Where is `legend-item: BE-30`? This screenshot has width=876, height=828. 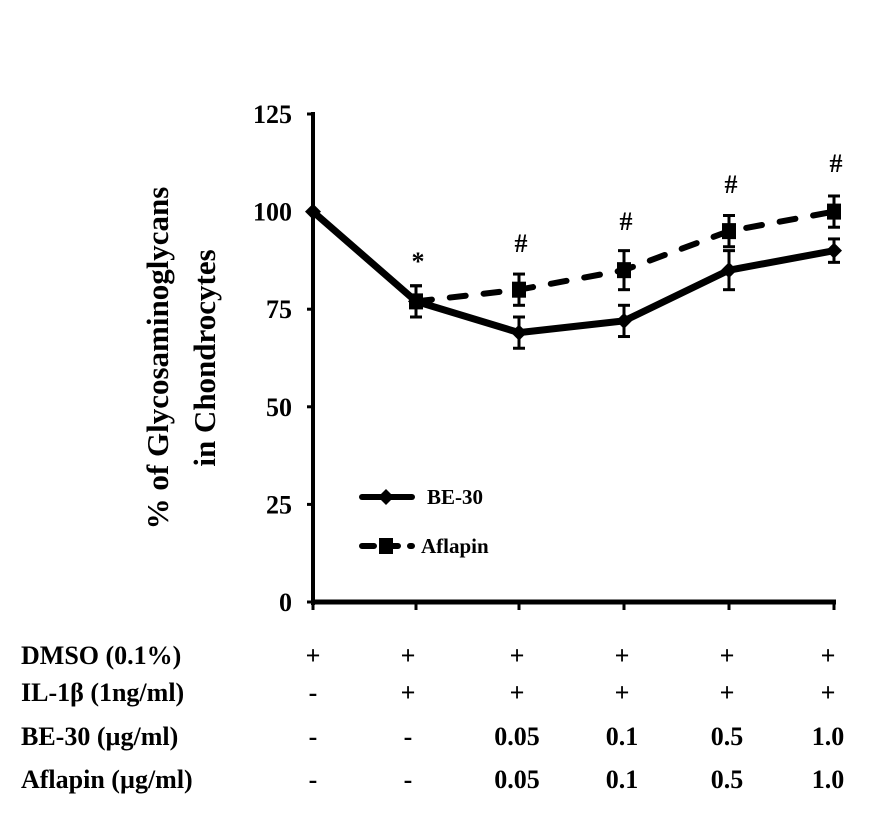 legend-item: BE-30 is located at coordinates (421, 497).